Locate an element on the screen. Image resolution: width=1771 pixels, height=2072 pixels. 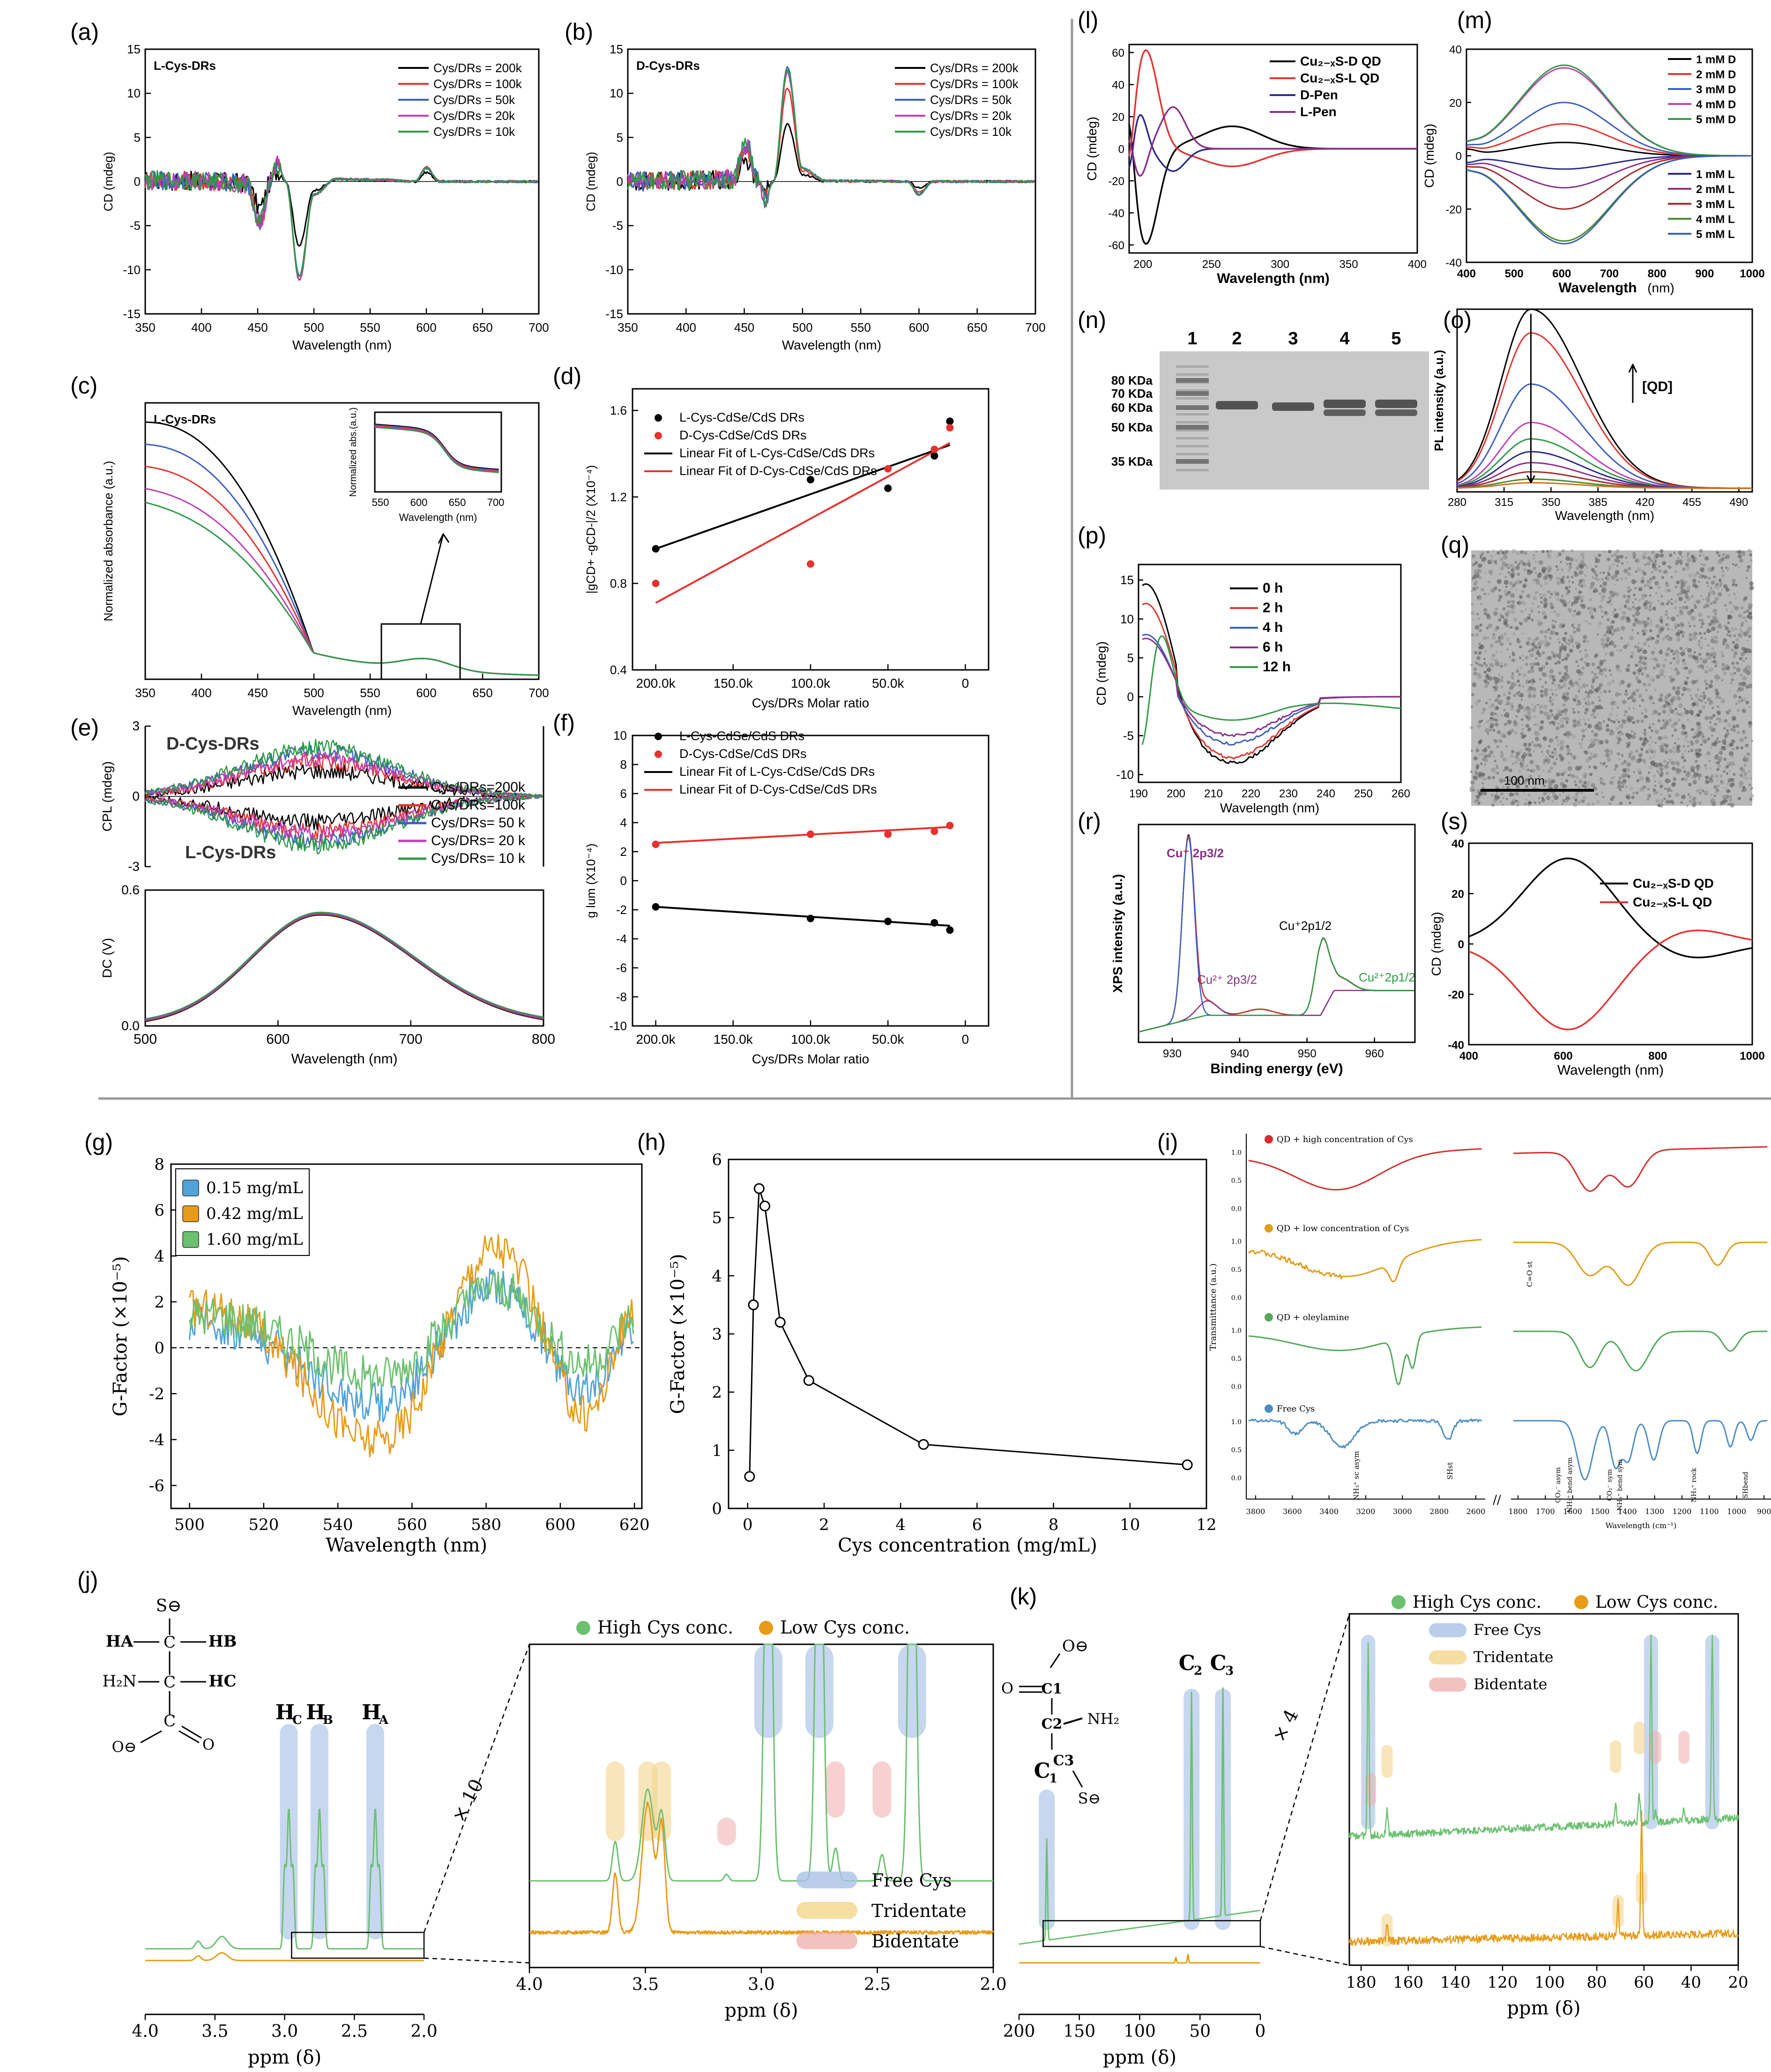
panel-label: (c) is located at coordinates (84, 385).